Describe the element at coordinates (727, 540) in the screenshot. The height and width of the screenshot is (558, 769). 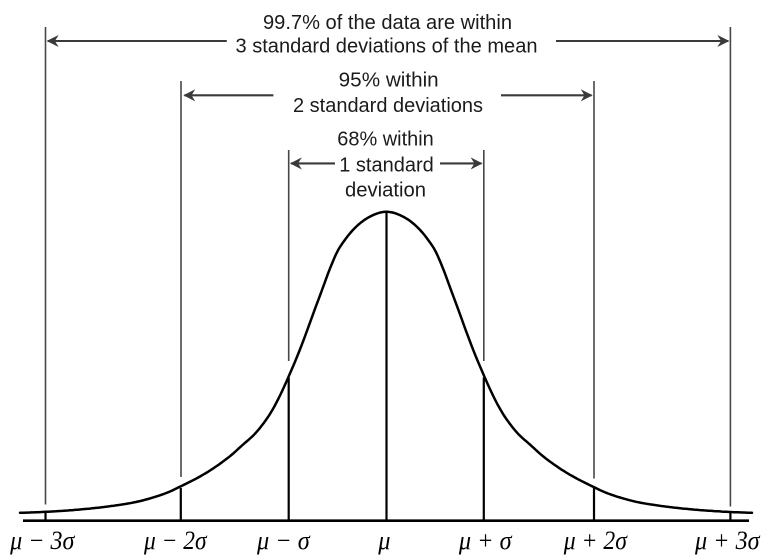
I see `svg-text: μ + 3σ` at that location.